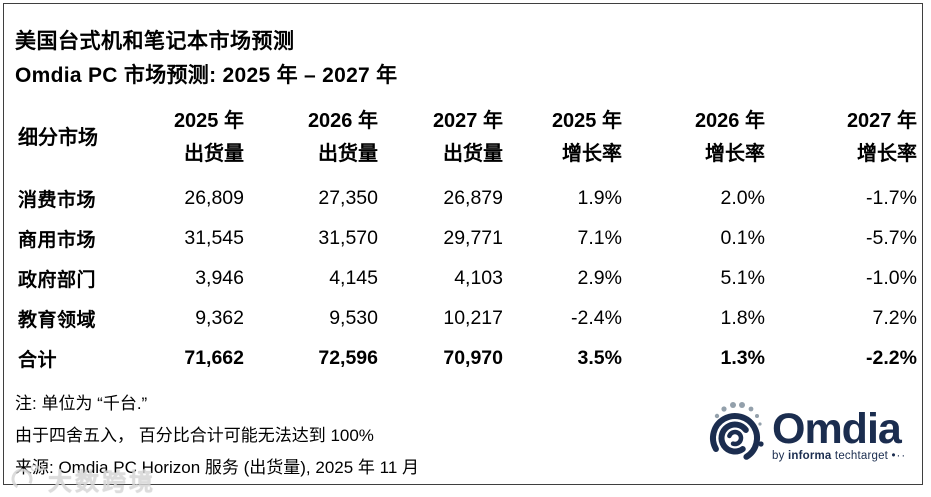 This screenshot has width=931, height=497. I want to click on row-label: 商用市场, so click(57, 240).